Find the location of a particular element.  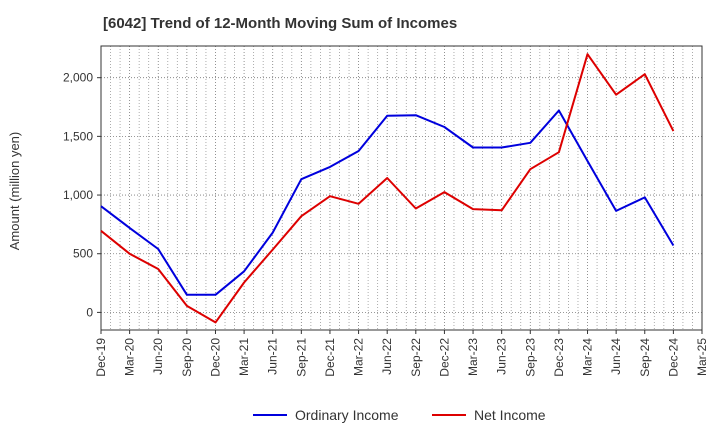

legend-label: Ordinary Income is located at coordinates (347, 415).